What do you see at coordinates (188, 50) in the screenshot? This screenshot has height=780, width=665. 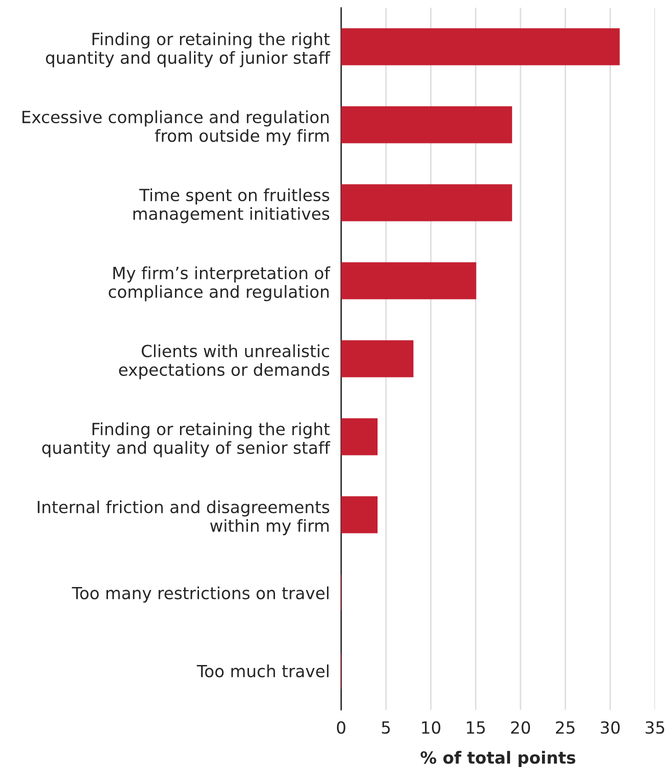 I see `y-tick-label: Finding or retaining the right quantity and quality of junior staff` at bounding box center [188, 50].